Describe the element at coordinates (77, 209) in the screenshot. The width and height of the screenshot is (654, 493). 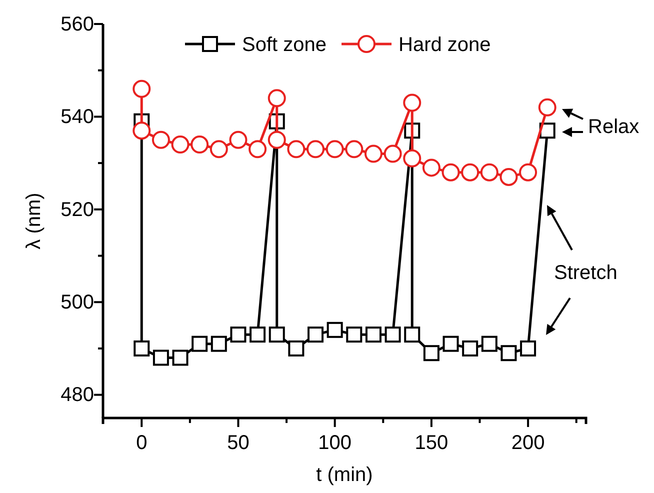
I see `y-tick-label: 520` at that location.